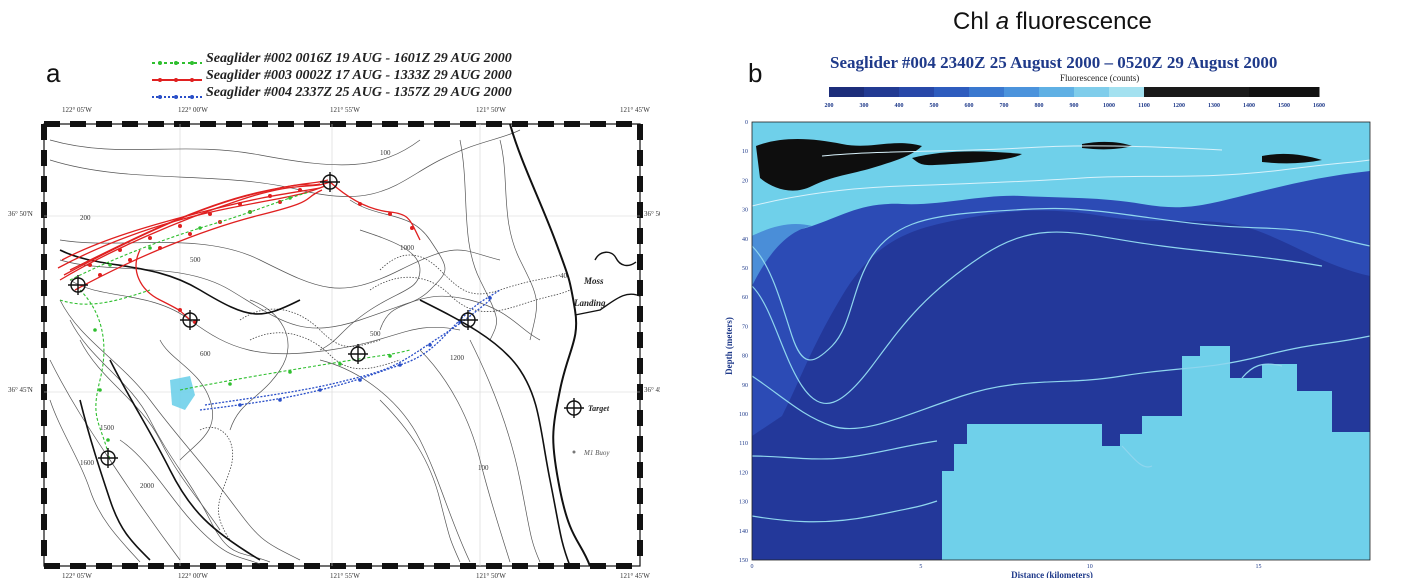 The height and width of the screenshot is (583, 1404). Describe the element at coordinates (87, 463) in the screenshot. I see `contour-label: 1600` at that location.